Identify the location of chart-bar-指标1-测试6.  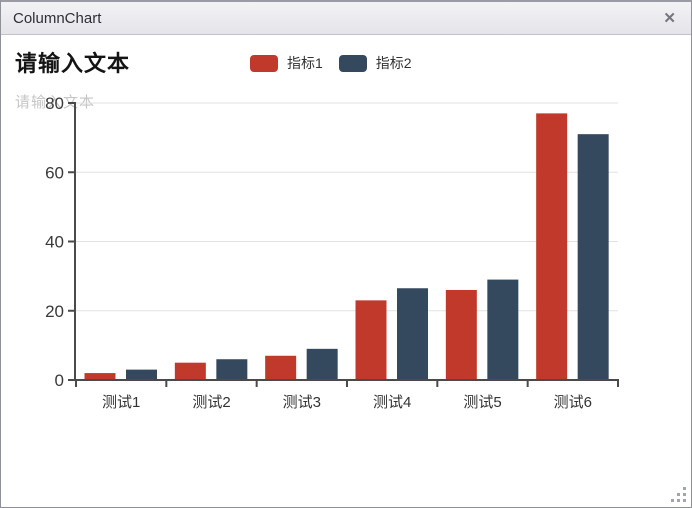
(552, 246).